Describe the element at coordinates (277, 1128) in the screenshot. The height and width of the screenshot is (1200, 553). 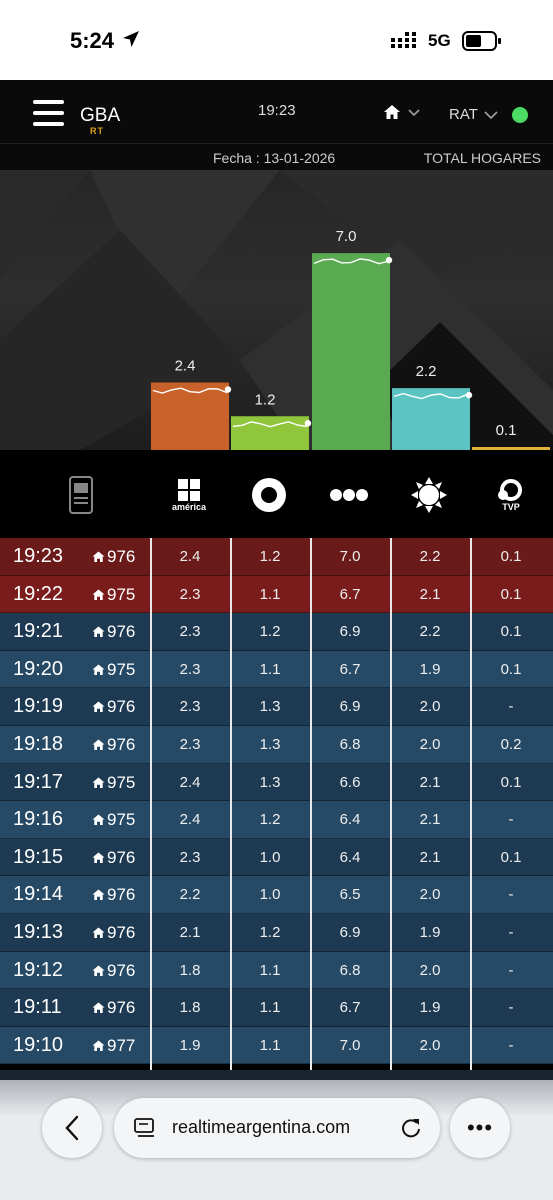
I see `address-bar: realtimeargentina.com` at that location.